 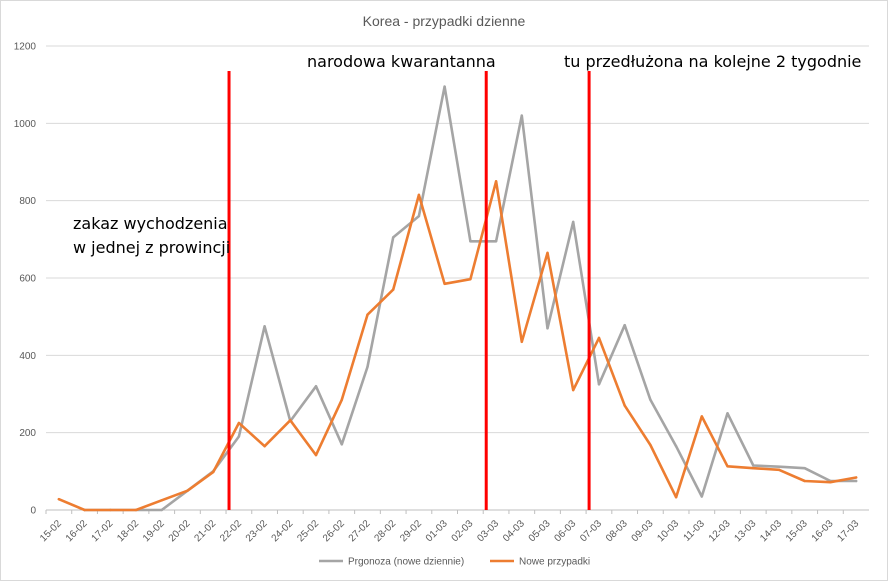 I want to click on x-tick-label: 19-02, so click(x=154, y=531).